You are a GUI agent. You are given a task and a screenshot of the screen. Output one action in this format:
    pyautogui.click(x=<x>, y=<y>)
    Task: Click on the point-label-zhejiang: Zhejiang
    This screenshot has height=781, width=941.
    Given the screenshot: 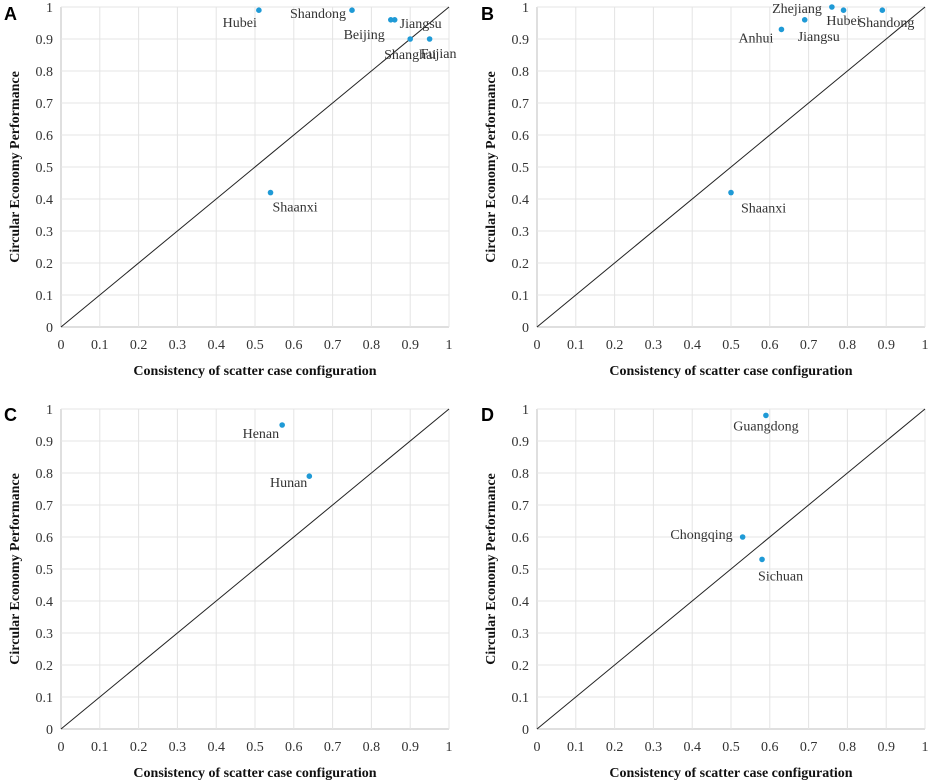 What is the action you would take?
    pyautogui.click(x=797, y=9)
    